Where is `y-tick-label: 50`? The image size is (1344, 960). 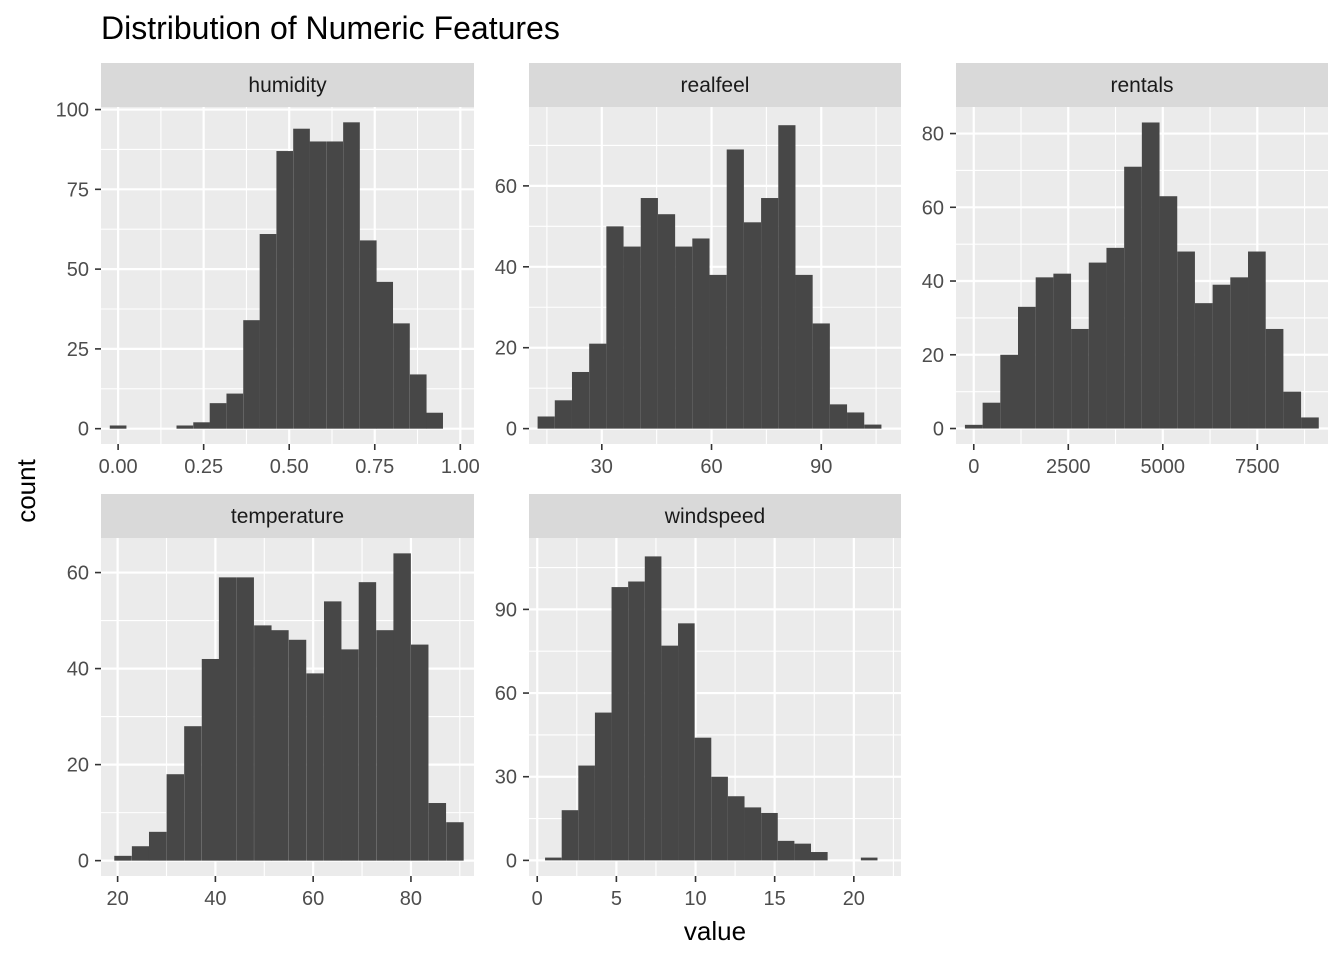 y-tick-label: 50 is located at coordinates (78, 270).